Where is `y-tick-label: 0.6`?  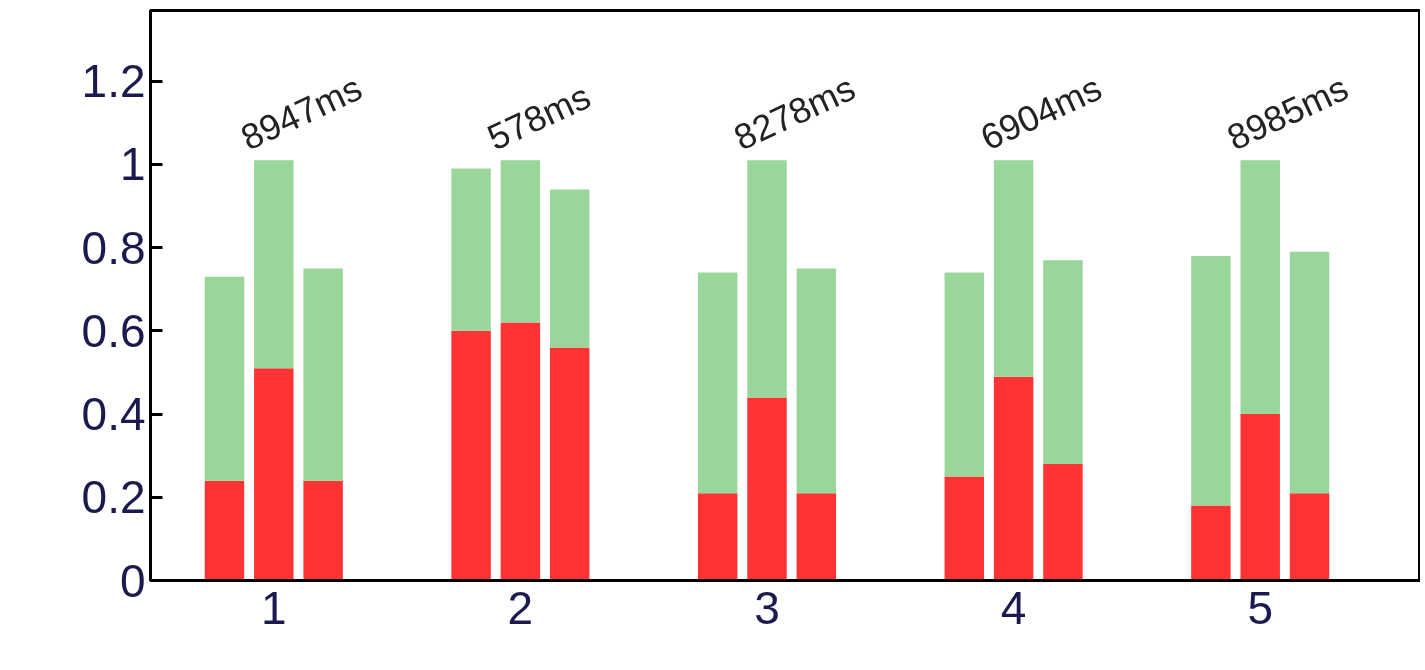
y-tick-label: 0.6 is located at coordinates (113, 330).